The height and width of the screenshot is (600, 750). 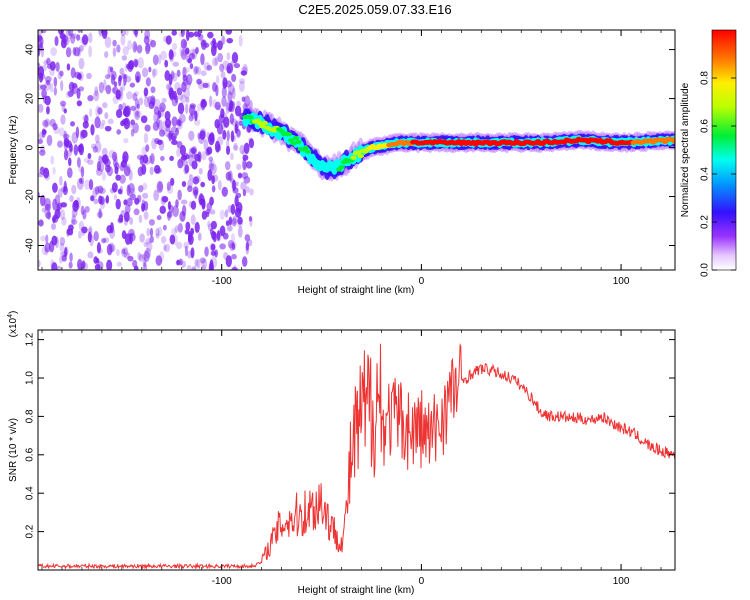 I want to click on colorbar-tick-label: 0.8, so click(x=705, y=78).